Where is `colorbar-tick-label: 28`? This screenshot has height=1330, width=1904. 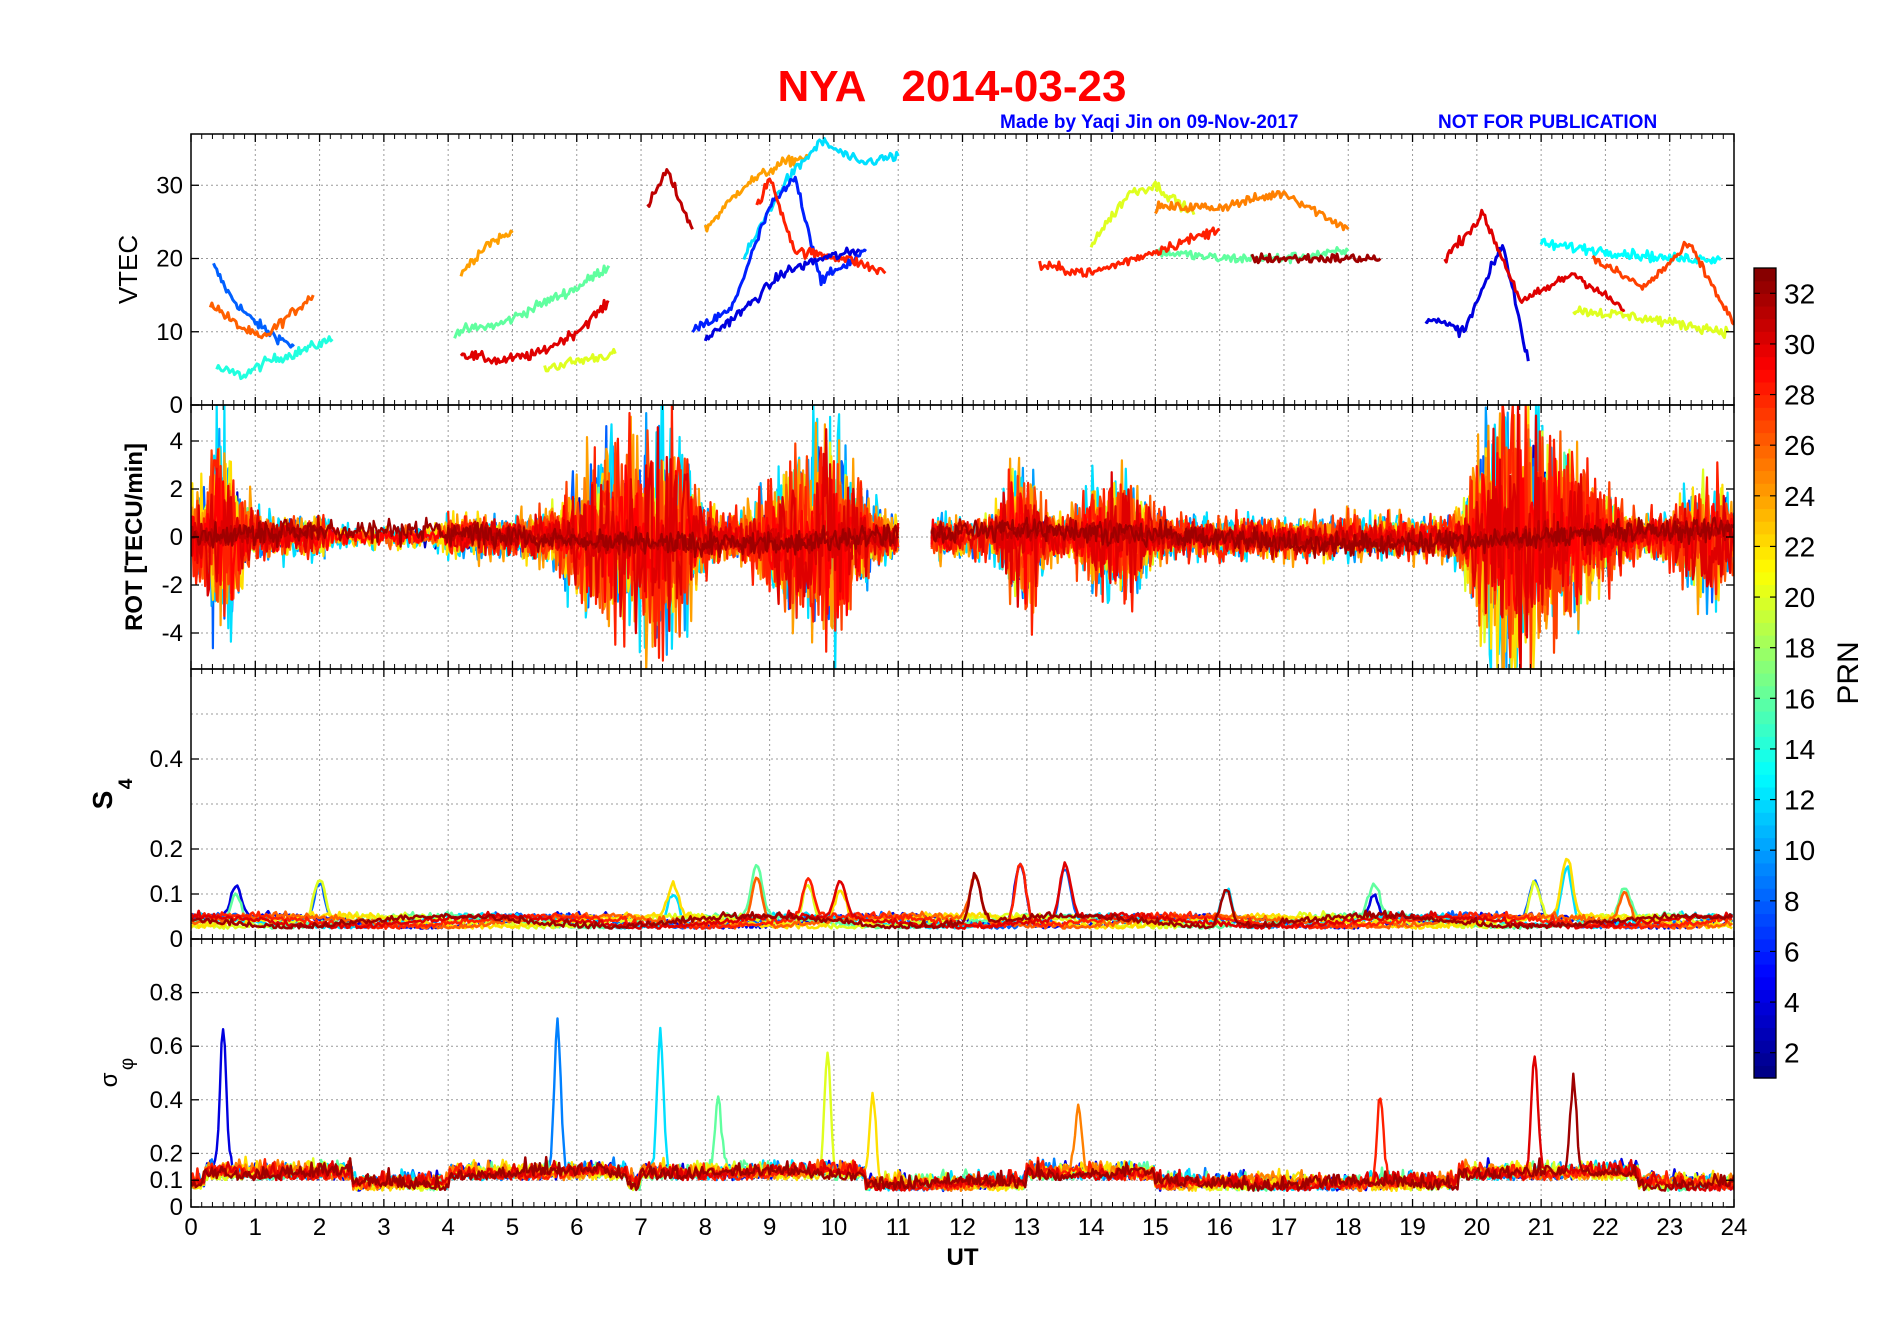 colorbar-tick-label: 28 is located at coordinates (1799, 395).